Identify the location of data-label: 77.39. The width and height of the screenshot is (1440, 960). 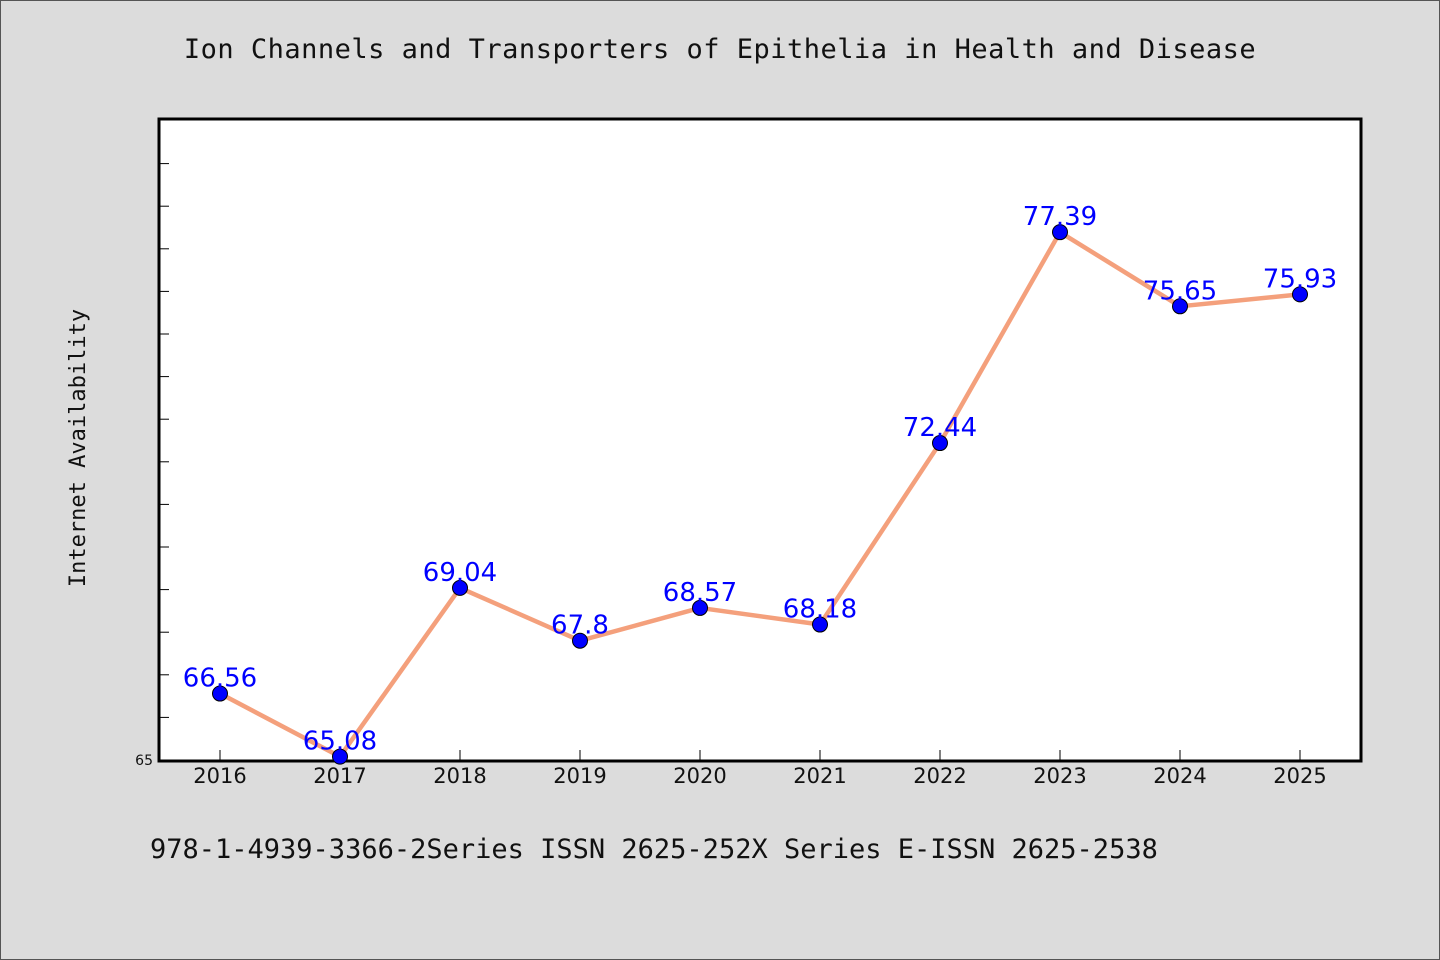
(1060, 217).